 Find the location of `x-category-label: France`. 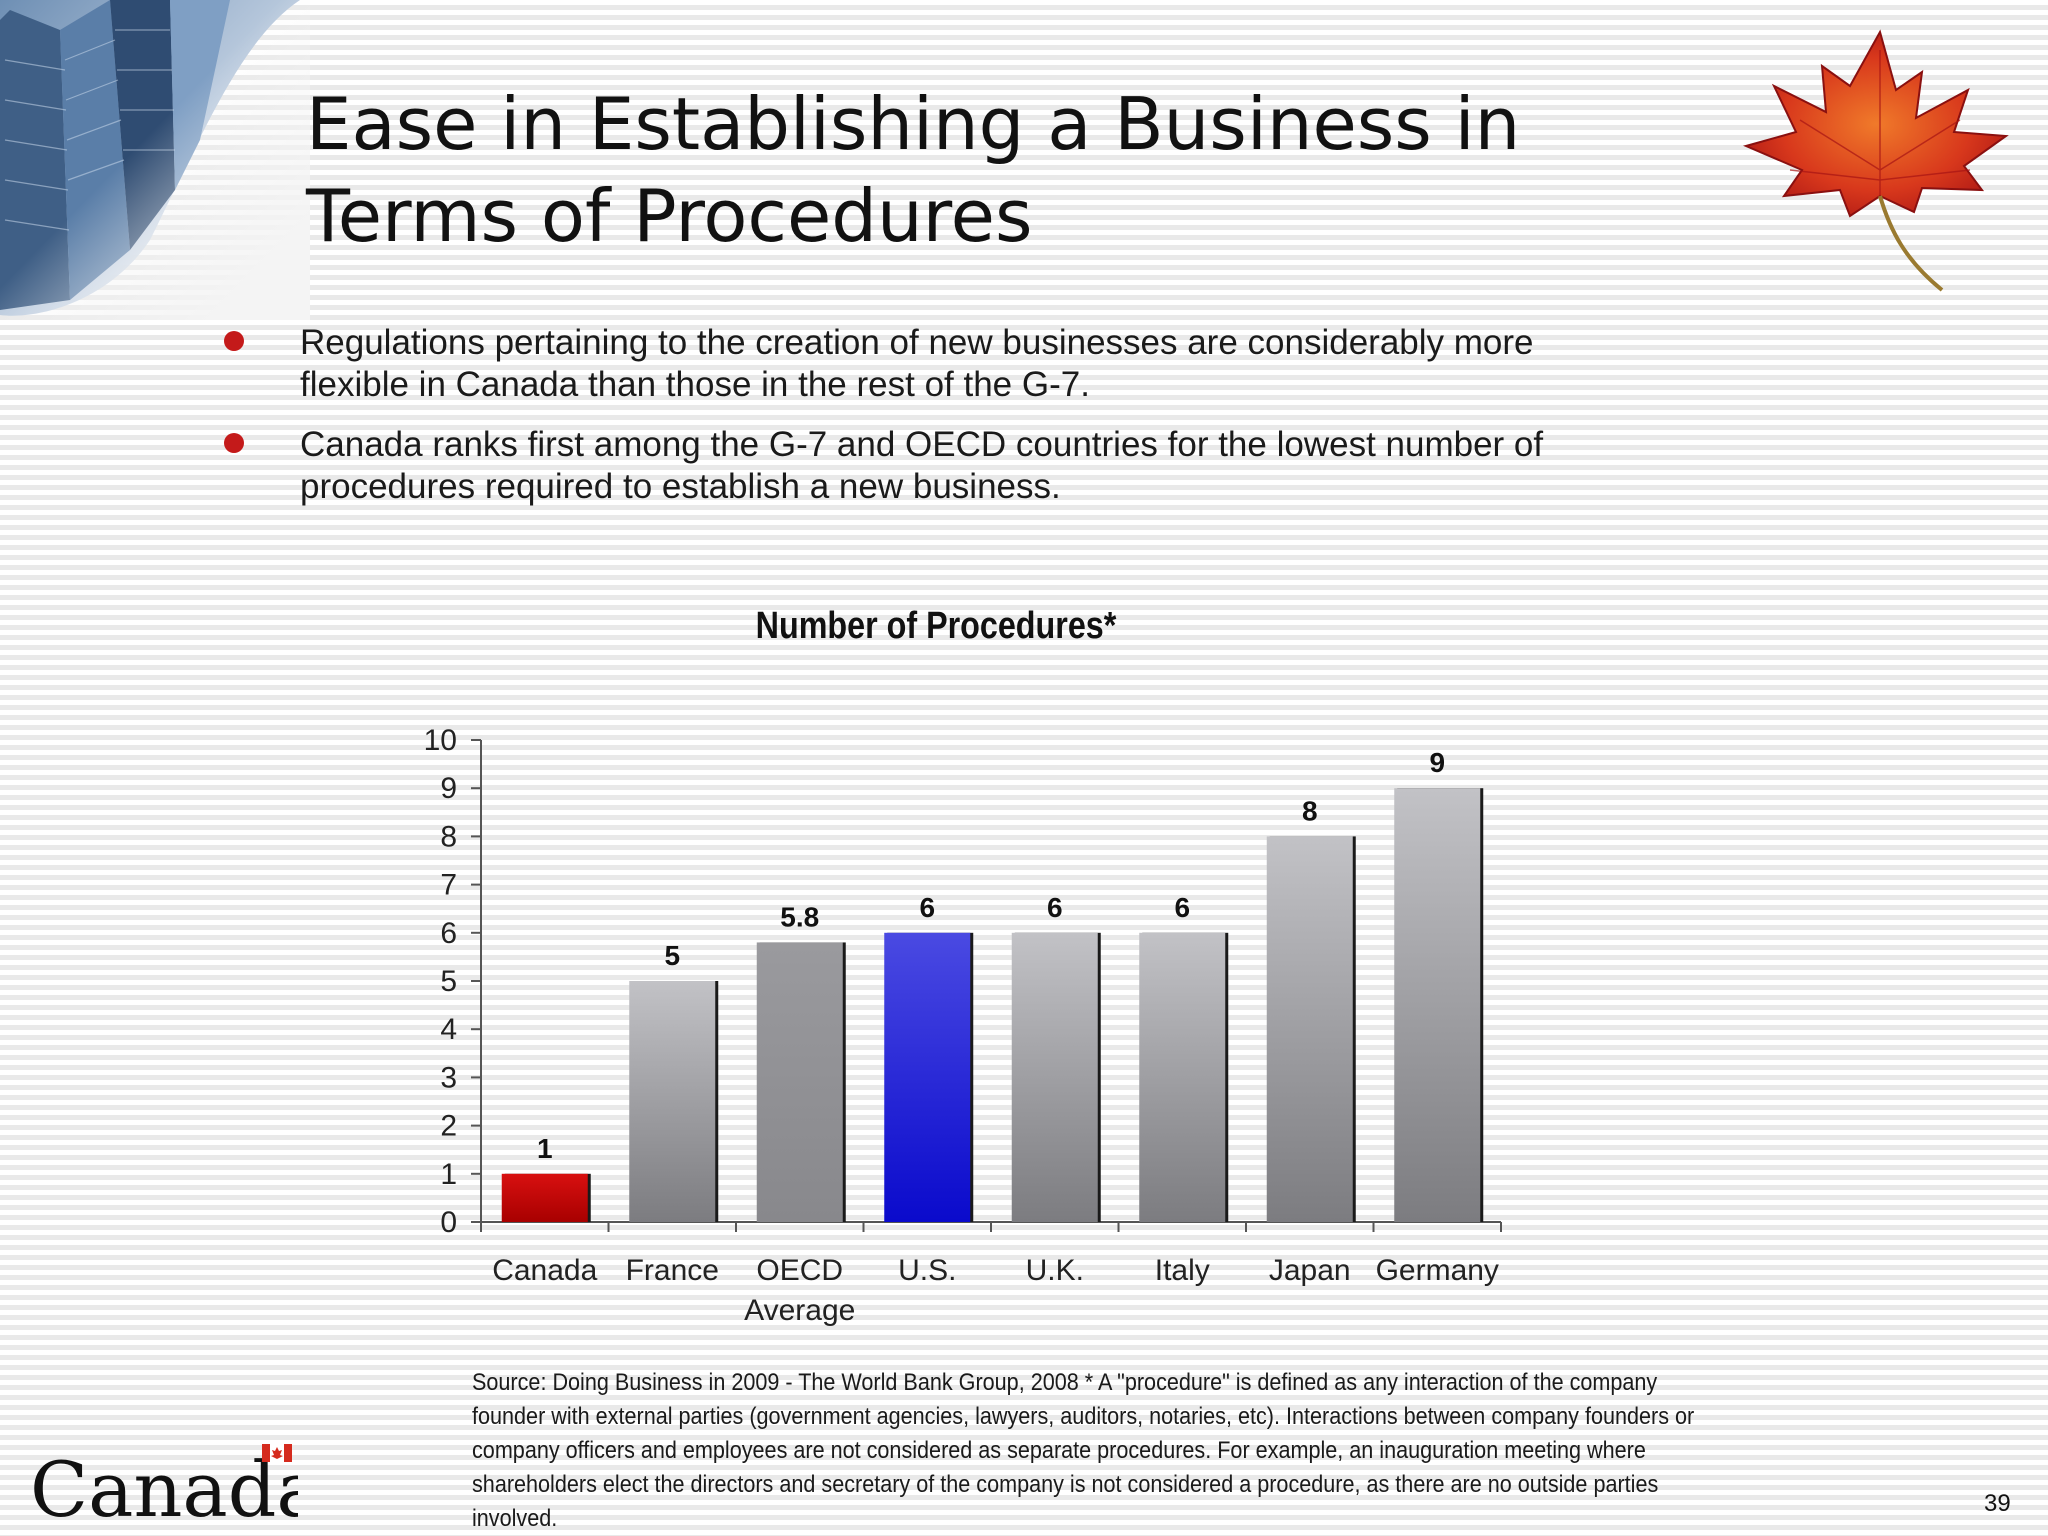

x-category-label: France is located at coordinates (672, 1270).